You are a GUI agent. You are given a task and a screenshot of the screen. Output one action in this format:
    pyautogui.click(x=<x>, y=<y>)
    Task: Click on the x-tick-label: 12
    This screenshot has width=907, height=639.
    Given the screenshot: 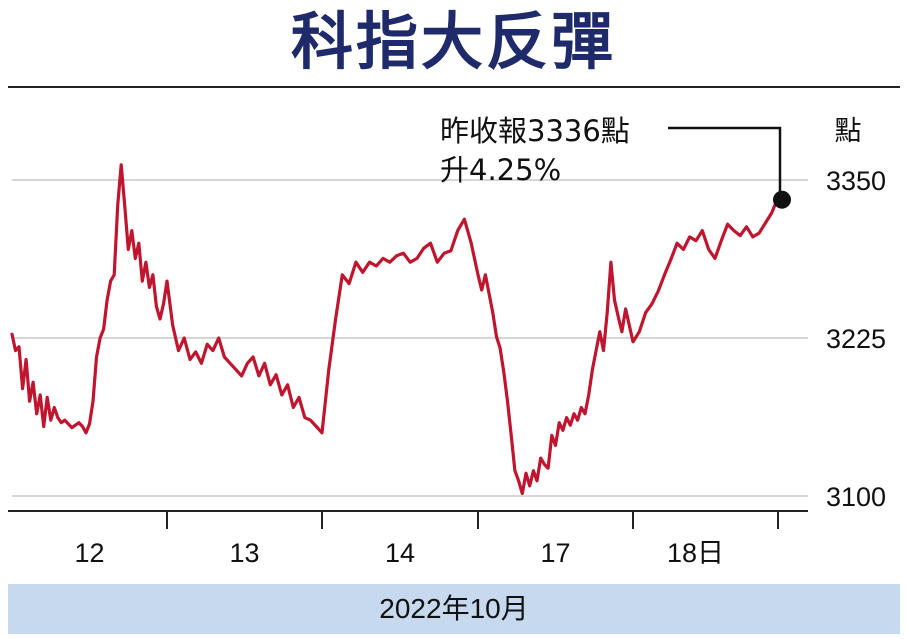 What is the action you would take?
    pyautogui.click(x=89, y=553)
    